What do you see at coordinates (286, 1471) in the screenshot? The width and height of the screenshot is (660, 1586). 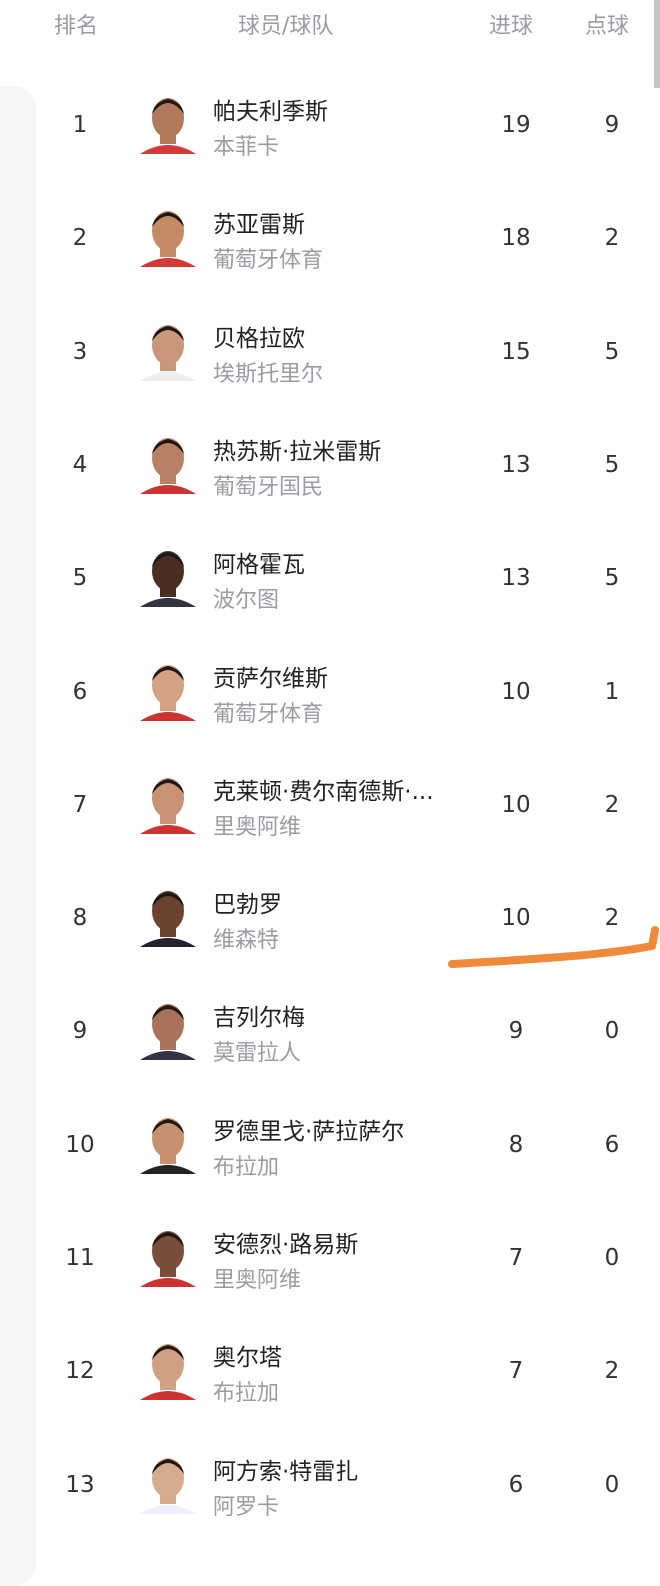 I see `player-name: 阿方索·特雷扎` at bounding box center [286, 1471].